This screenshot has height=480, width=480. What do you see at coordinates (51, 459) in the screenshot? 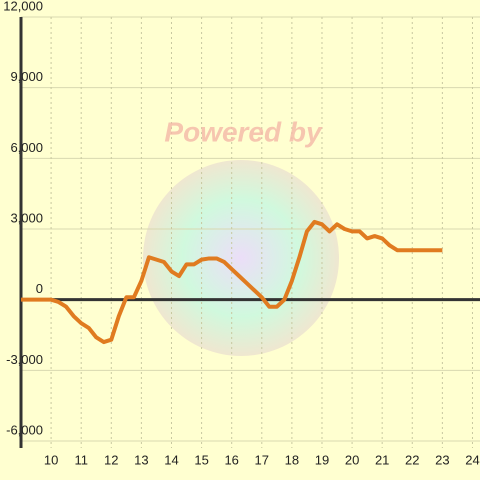
I see `x-tick-label: 10` at bounding box center [51, 459].